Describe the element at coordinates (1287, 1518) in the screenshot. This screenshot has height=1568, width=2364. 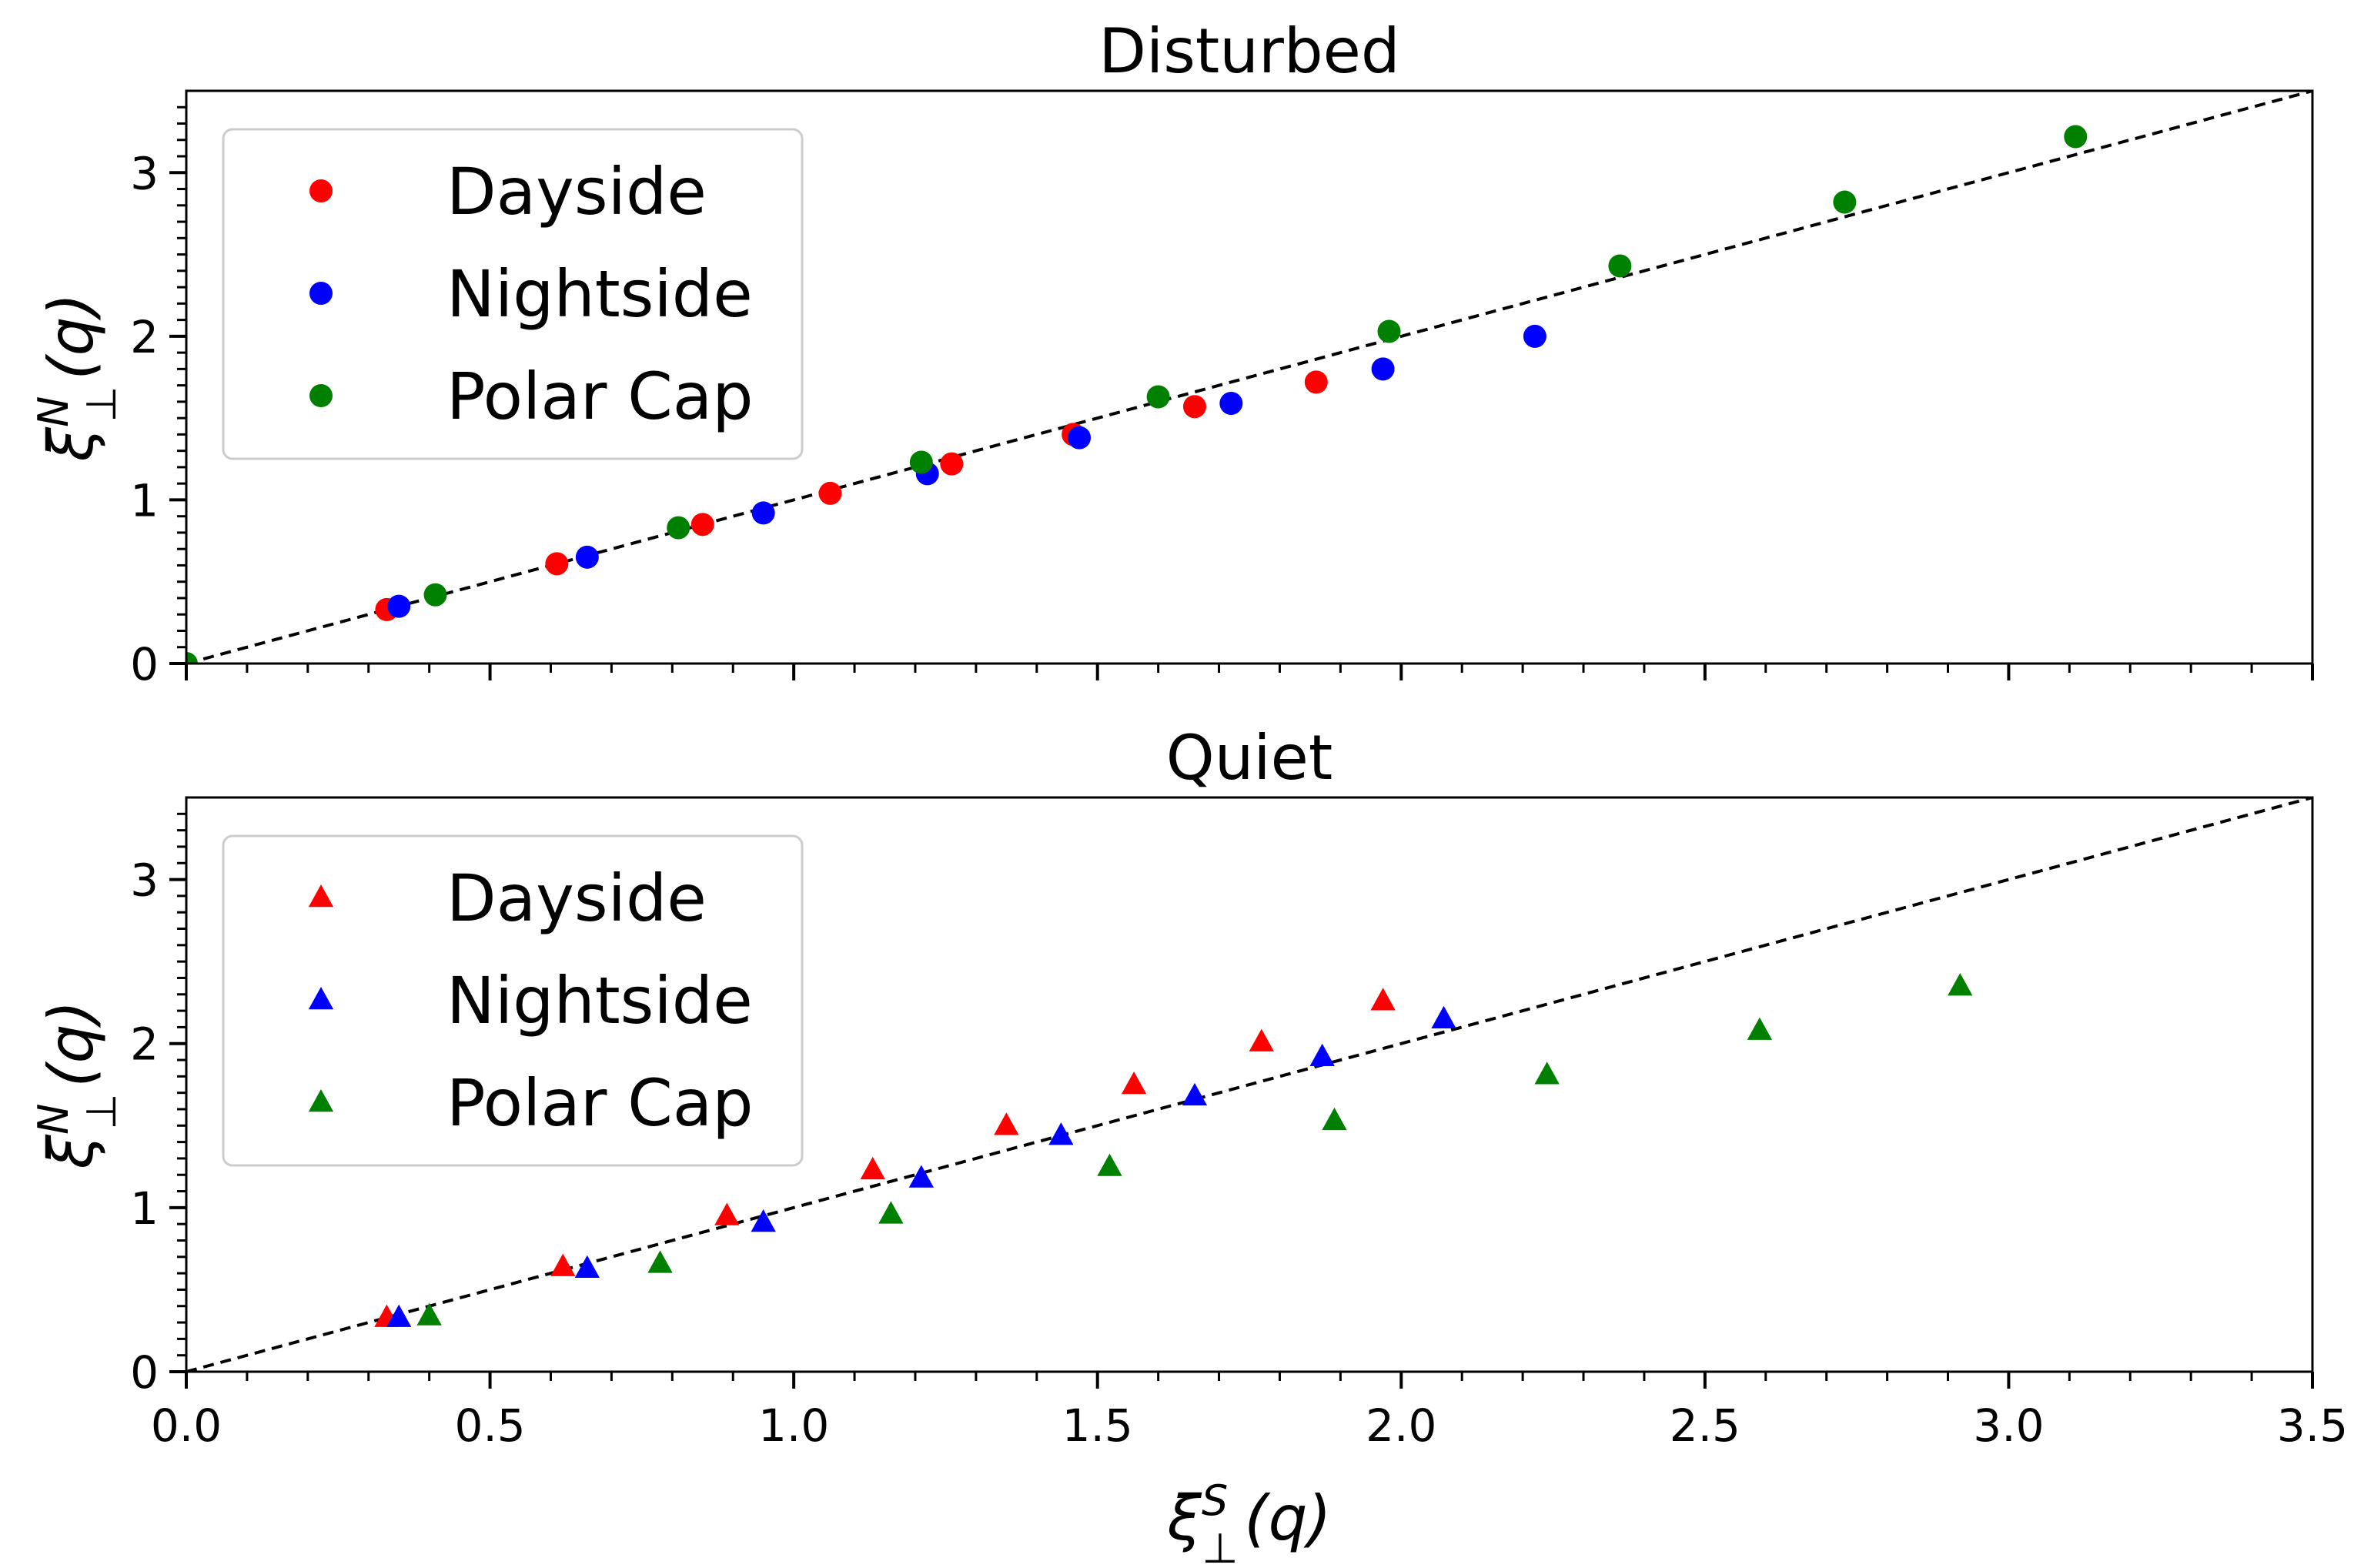
I see `x-axis-label-arg: (q)` at that location.